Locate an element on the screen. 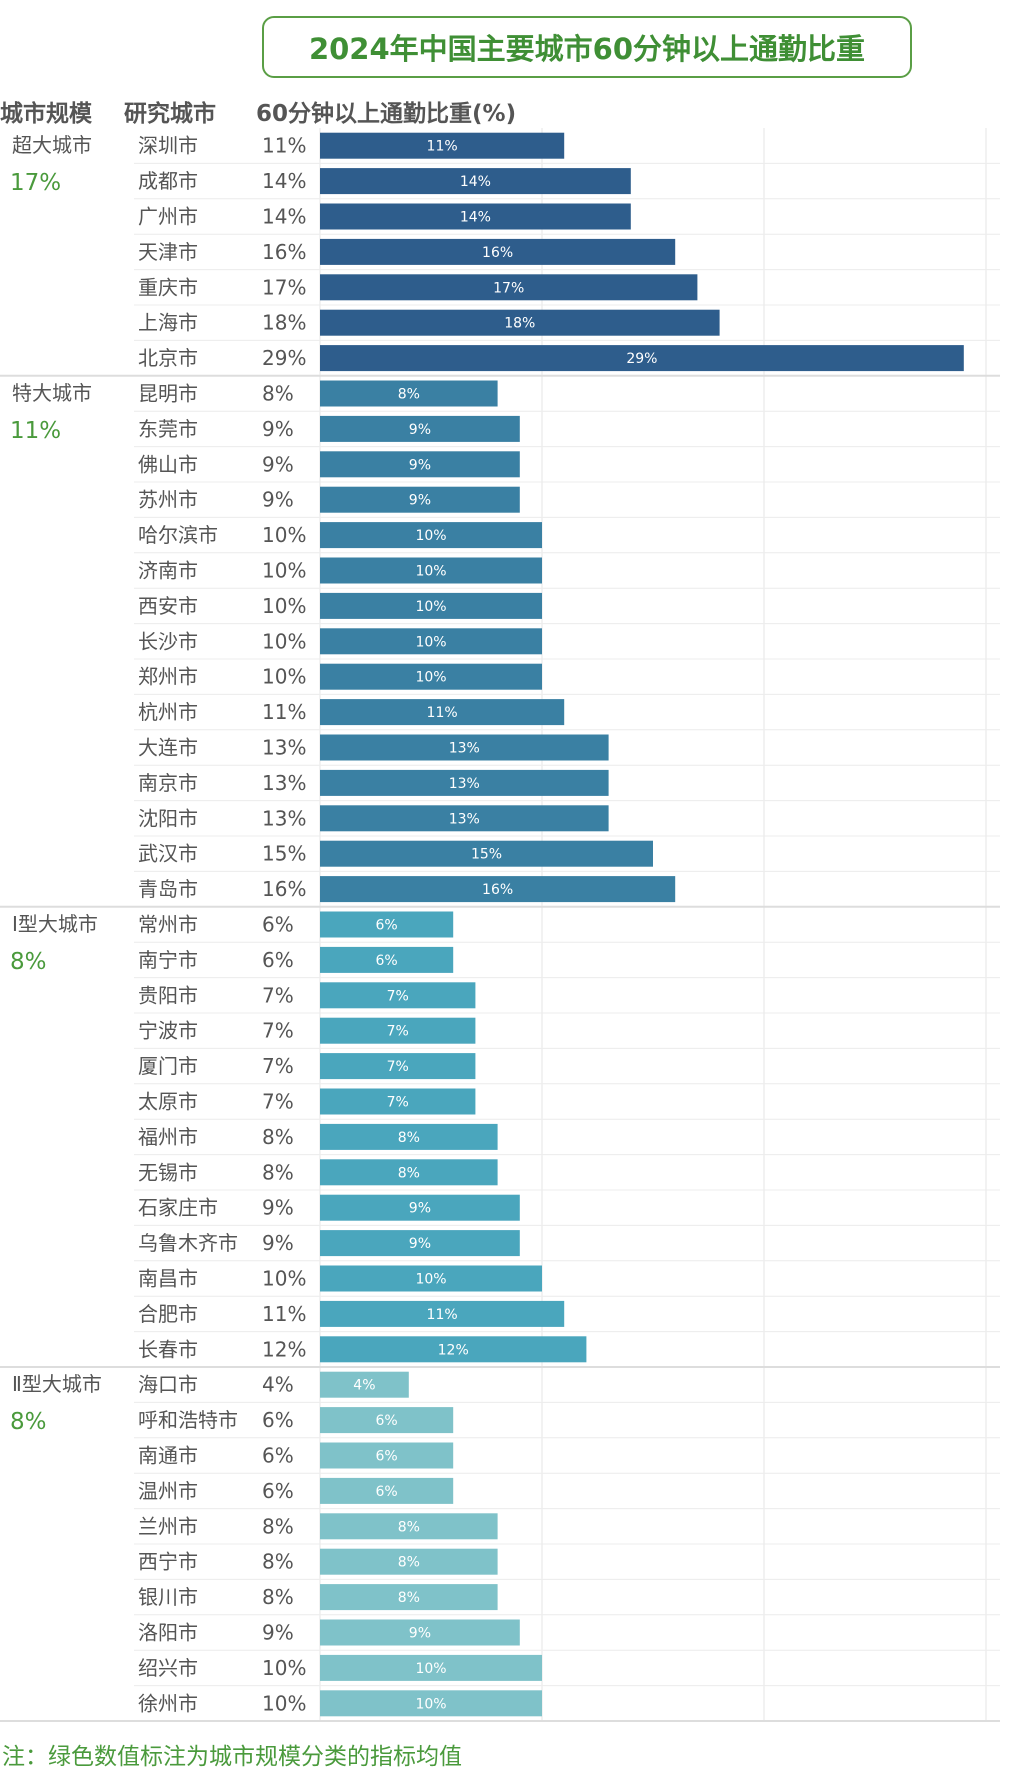  city-name: 厦门市 is located at coordinates (168, 1066).